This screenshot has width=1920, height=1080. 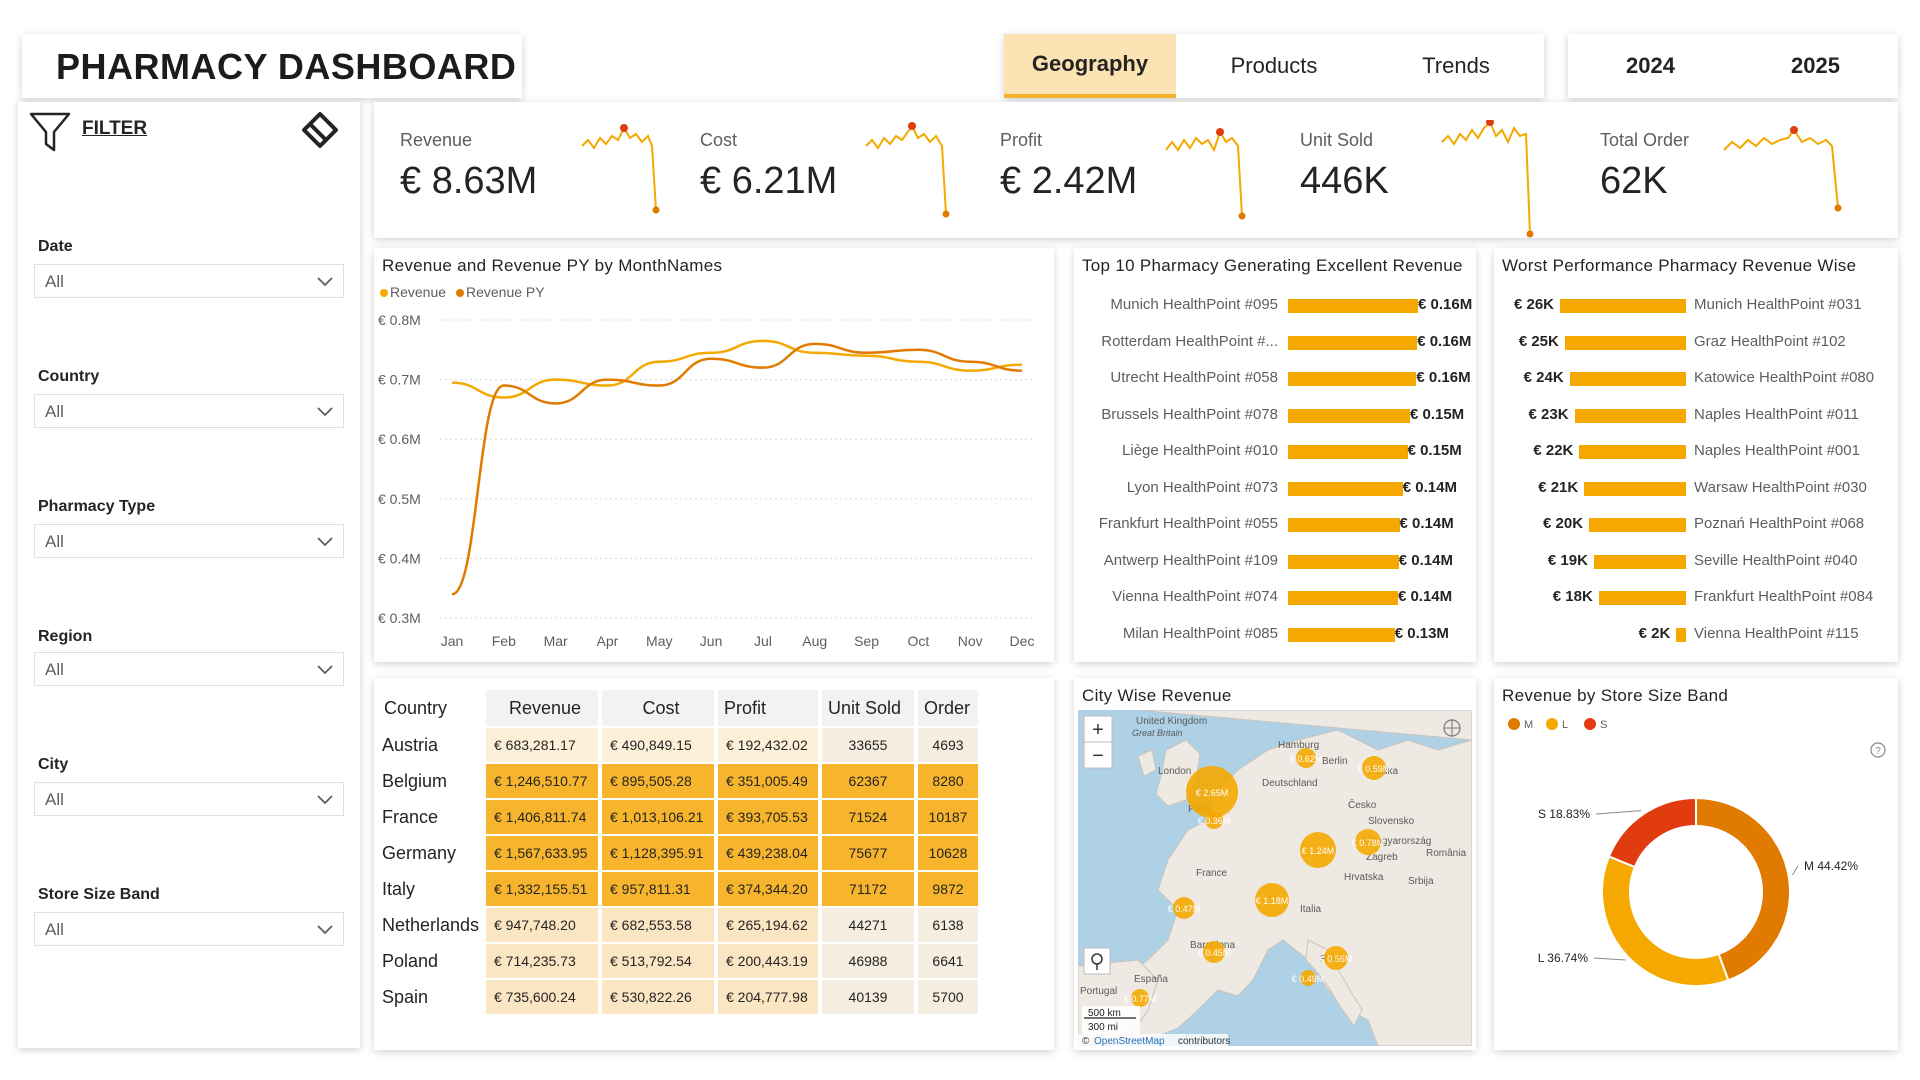 I want to click on city-dropdown: All, so click(x=189, y=799).